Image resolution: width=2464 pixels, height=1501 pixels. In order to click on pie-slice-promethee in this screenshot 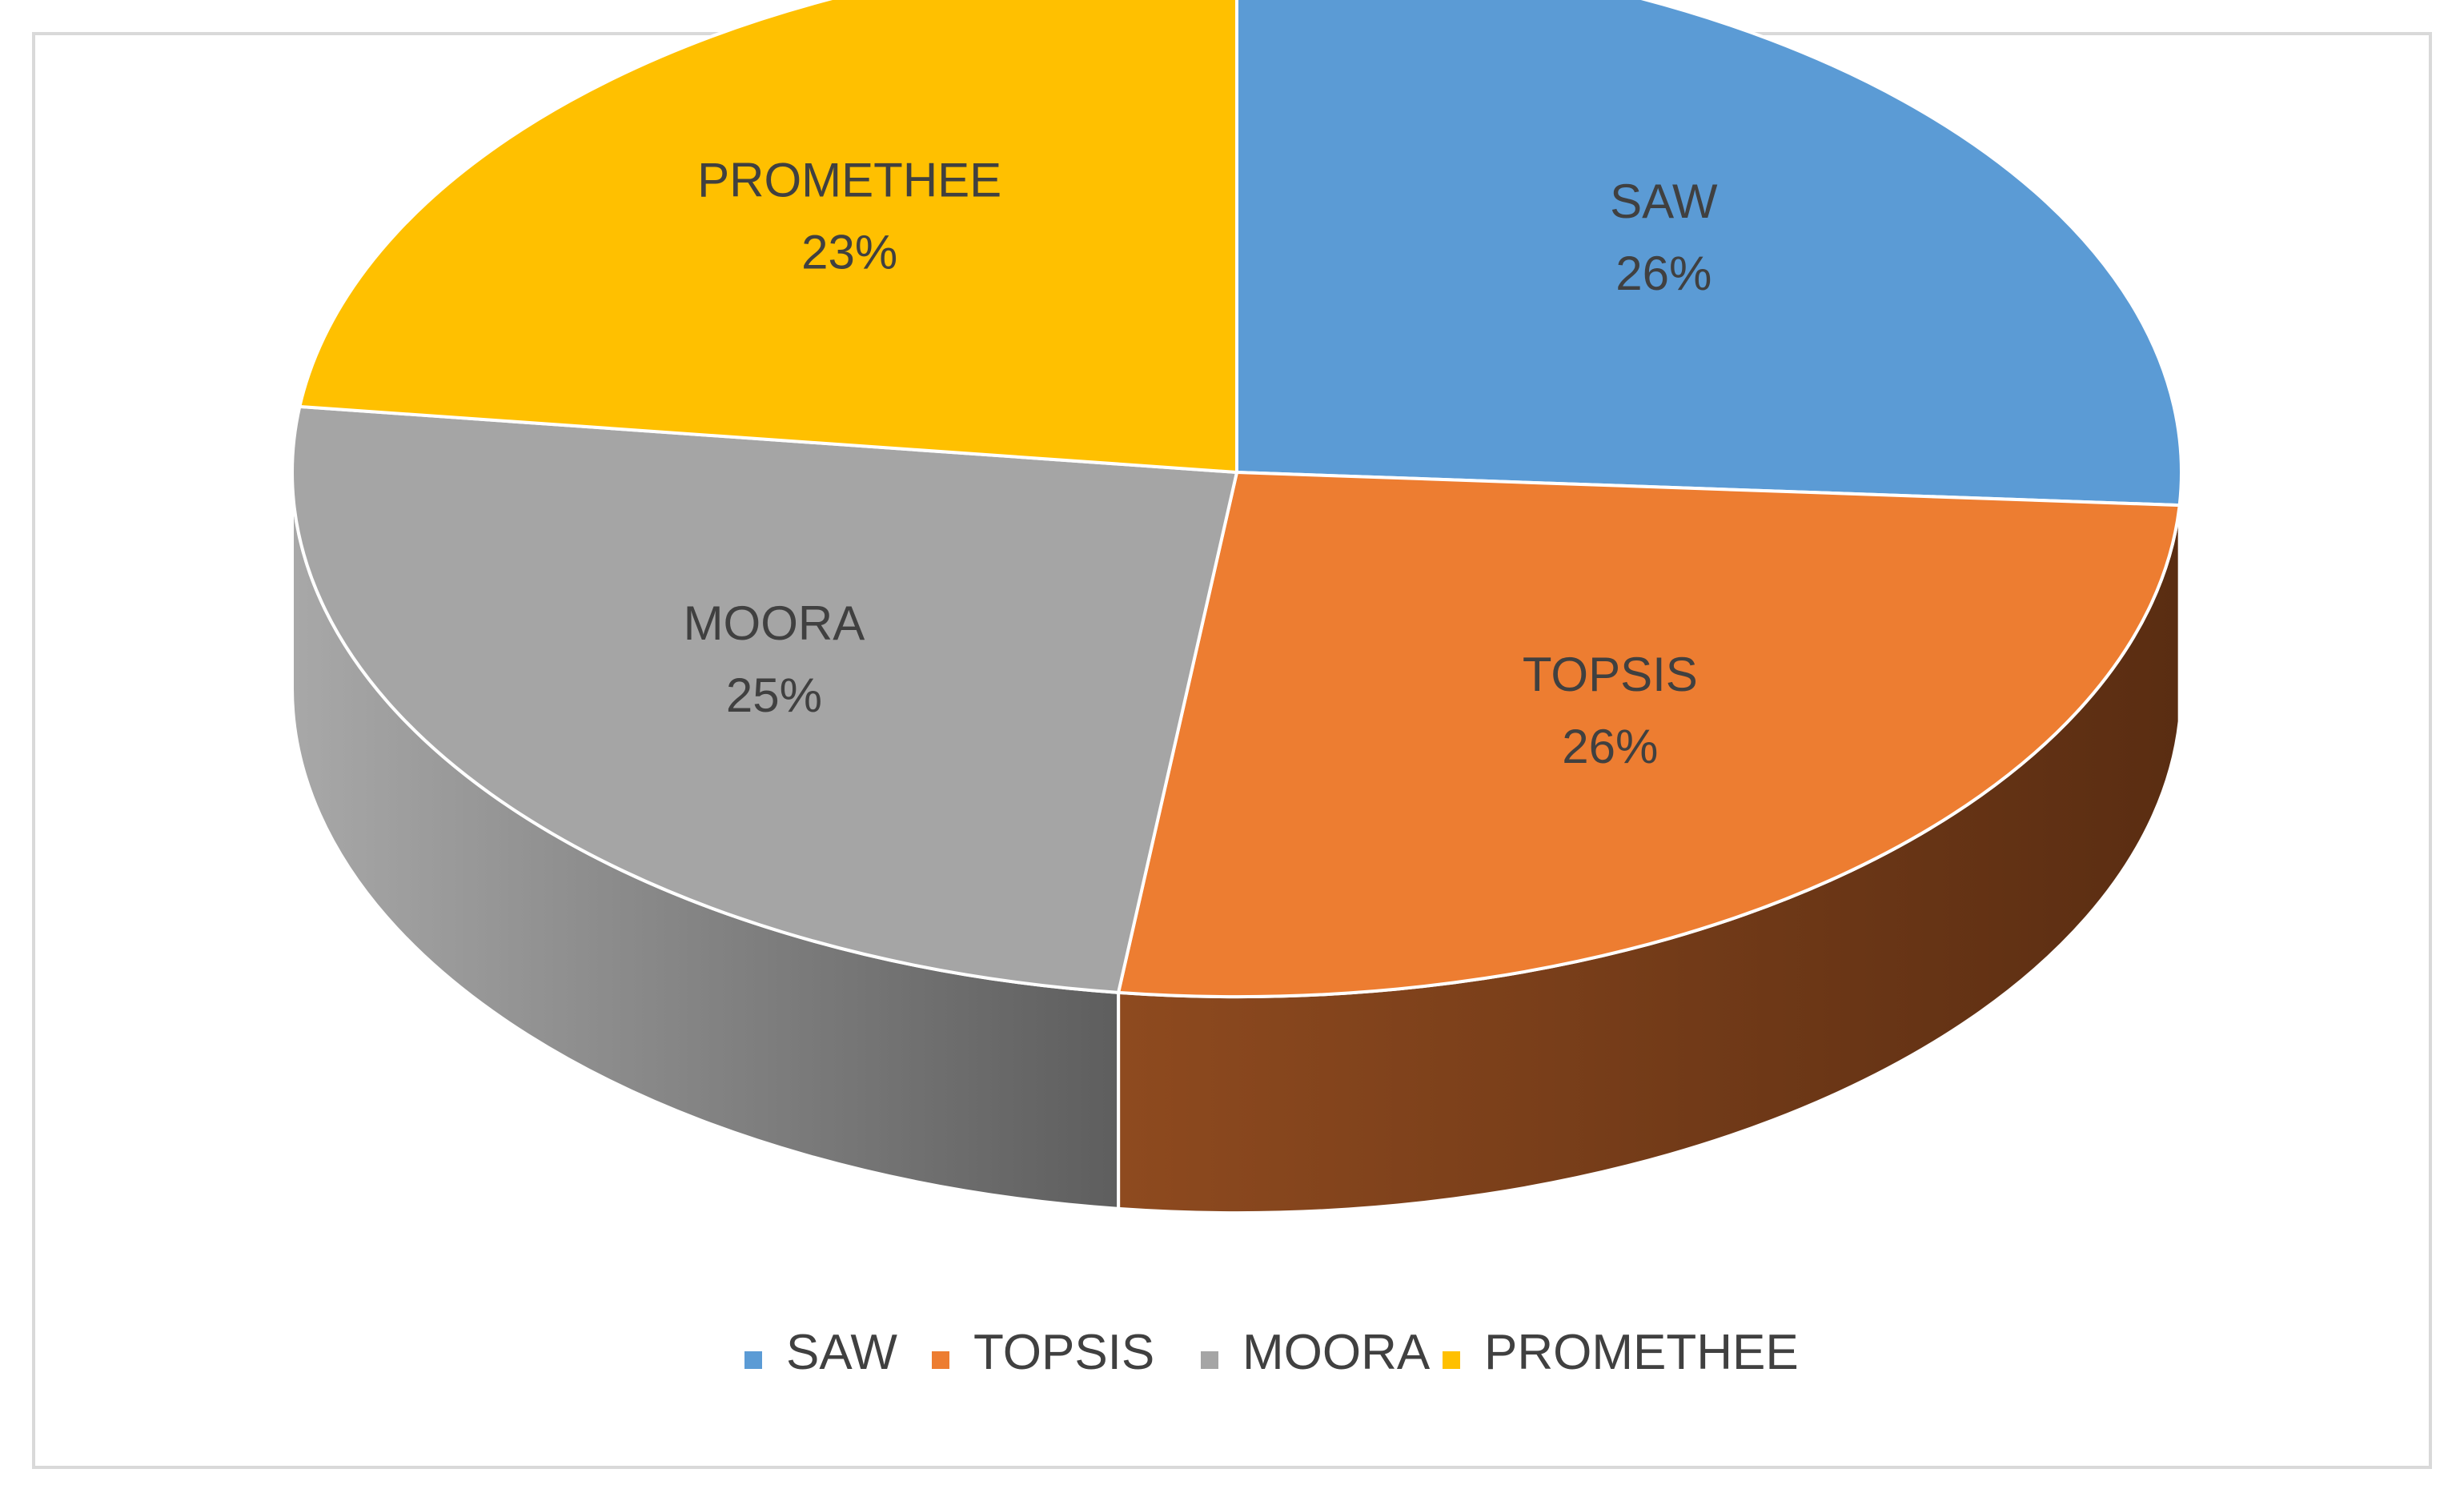, I will do `click(768, 237)`.